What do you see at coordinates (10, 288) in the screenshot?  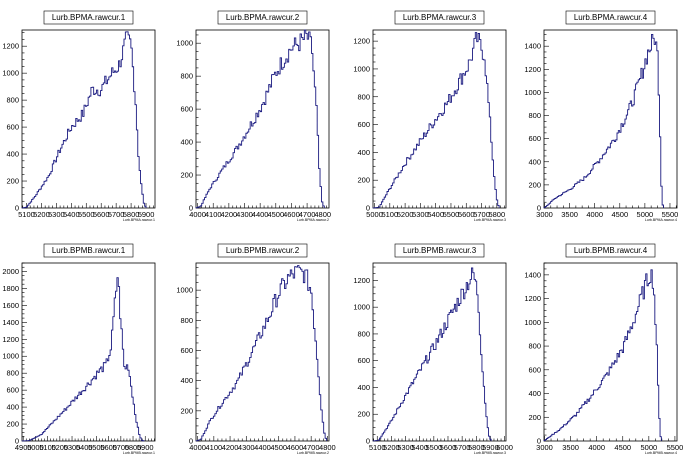 I see `y-tick-label: 1800` at bounding box center [10, 288].